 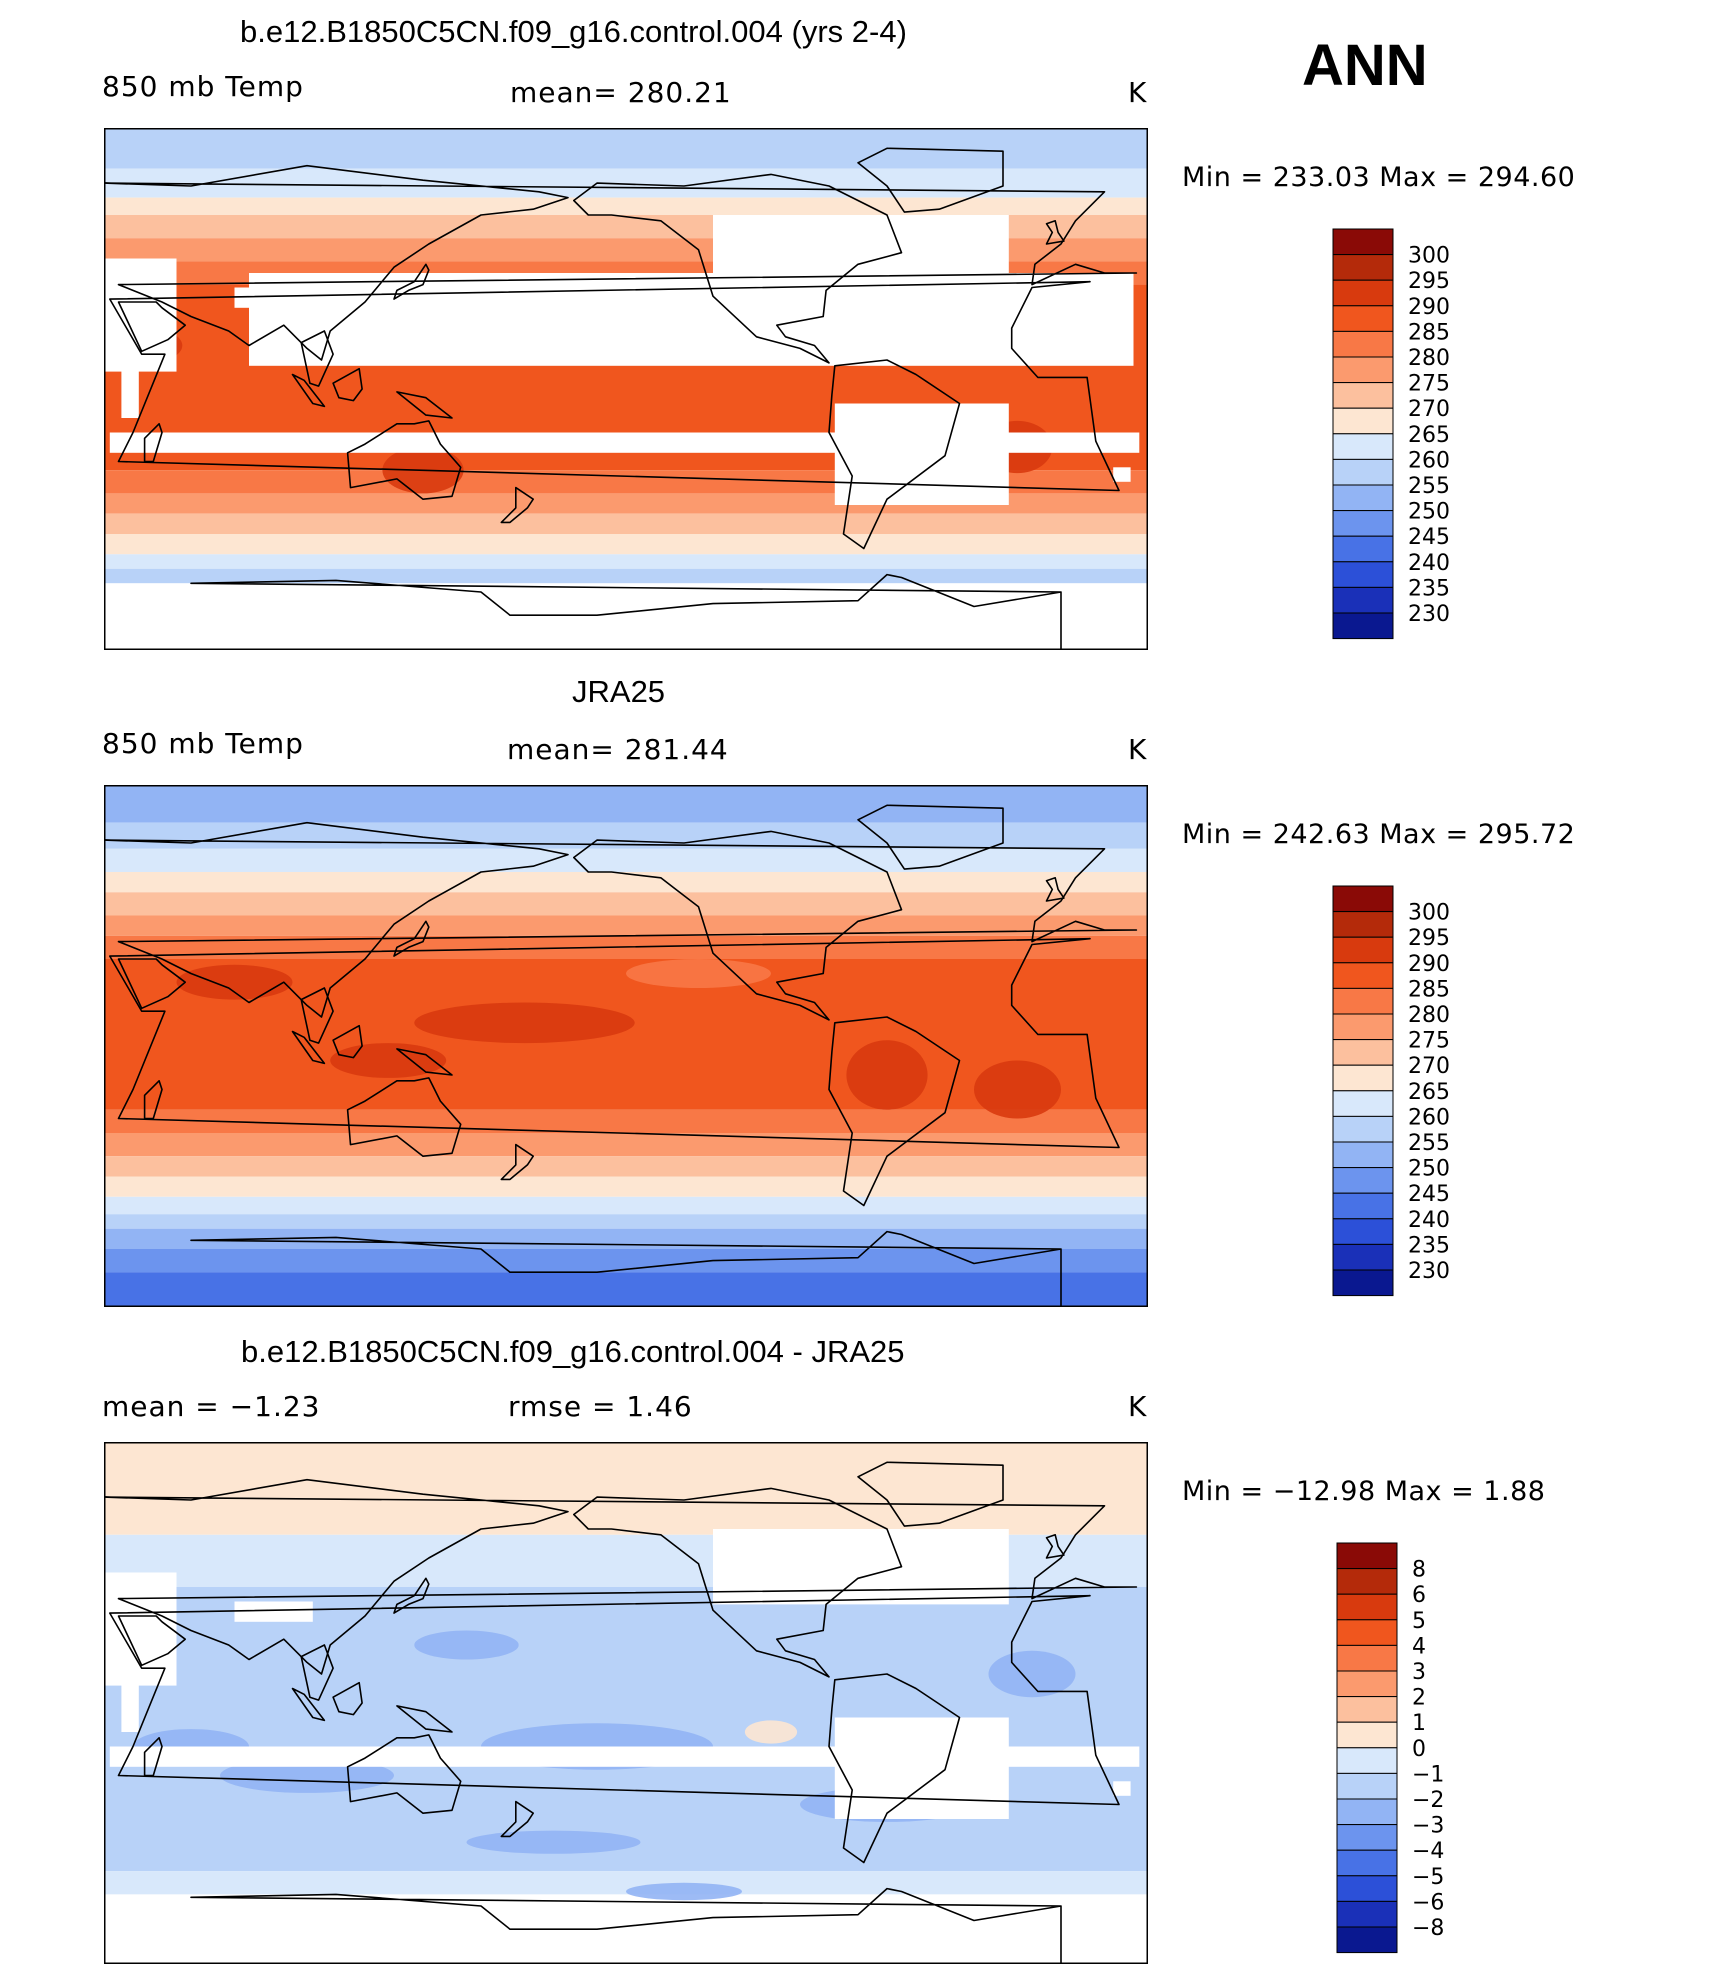 I want to click on coastline-new-guinea, so click(x=424, y=1062).